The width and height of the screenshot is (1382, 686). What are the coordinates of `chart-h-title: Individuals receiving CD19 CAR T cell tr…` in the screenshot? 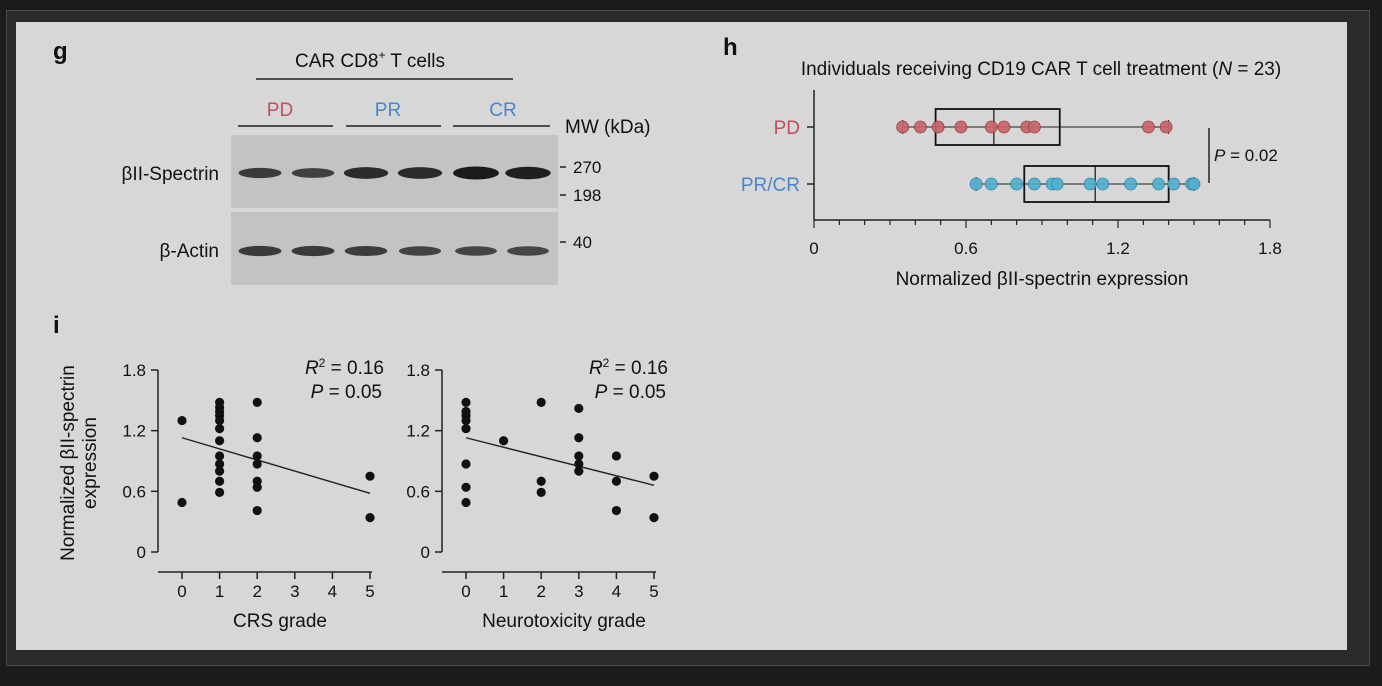 It's located at (1041, 69).